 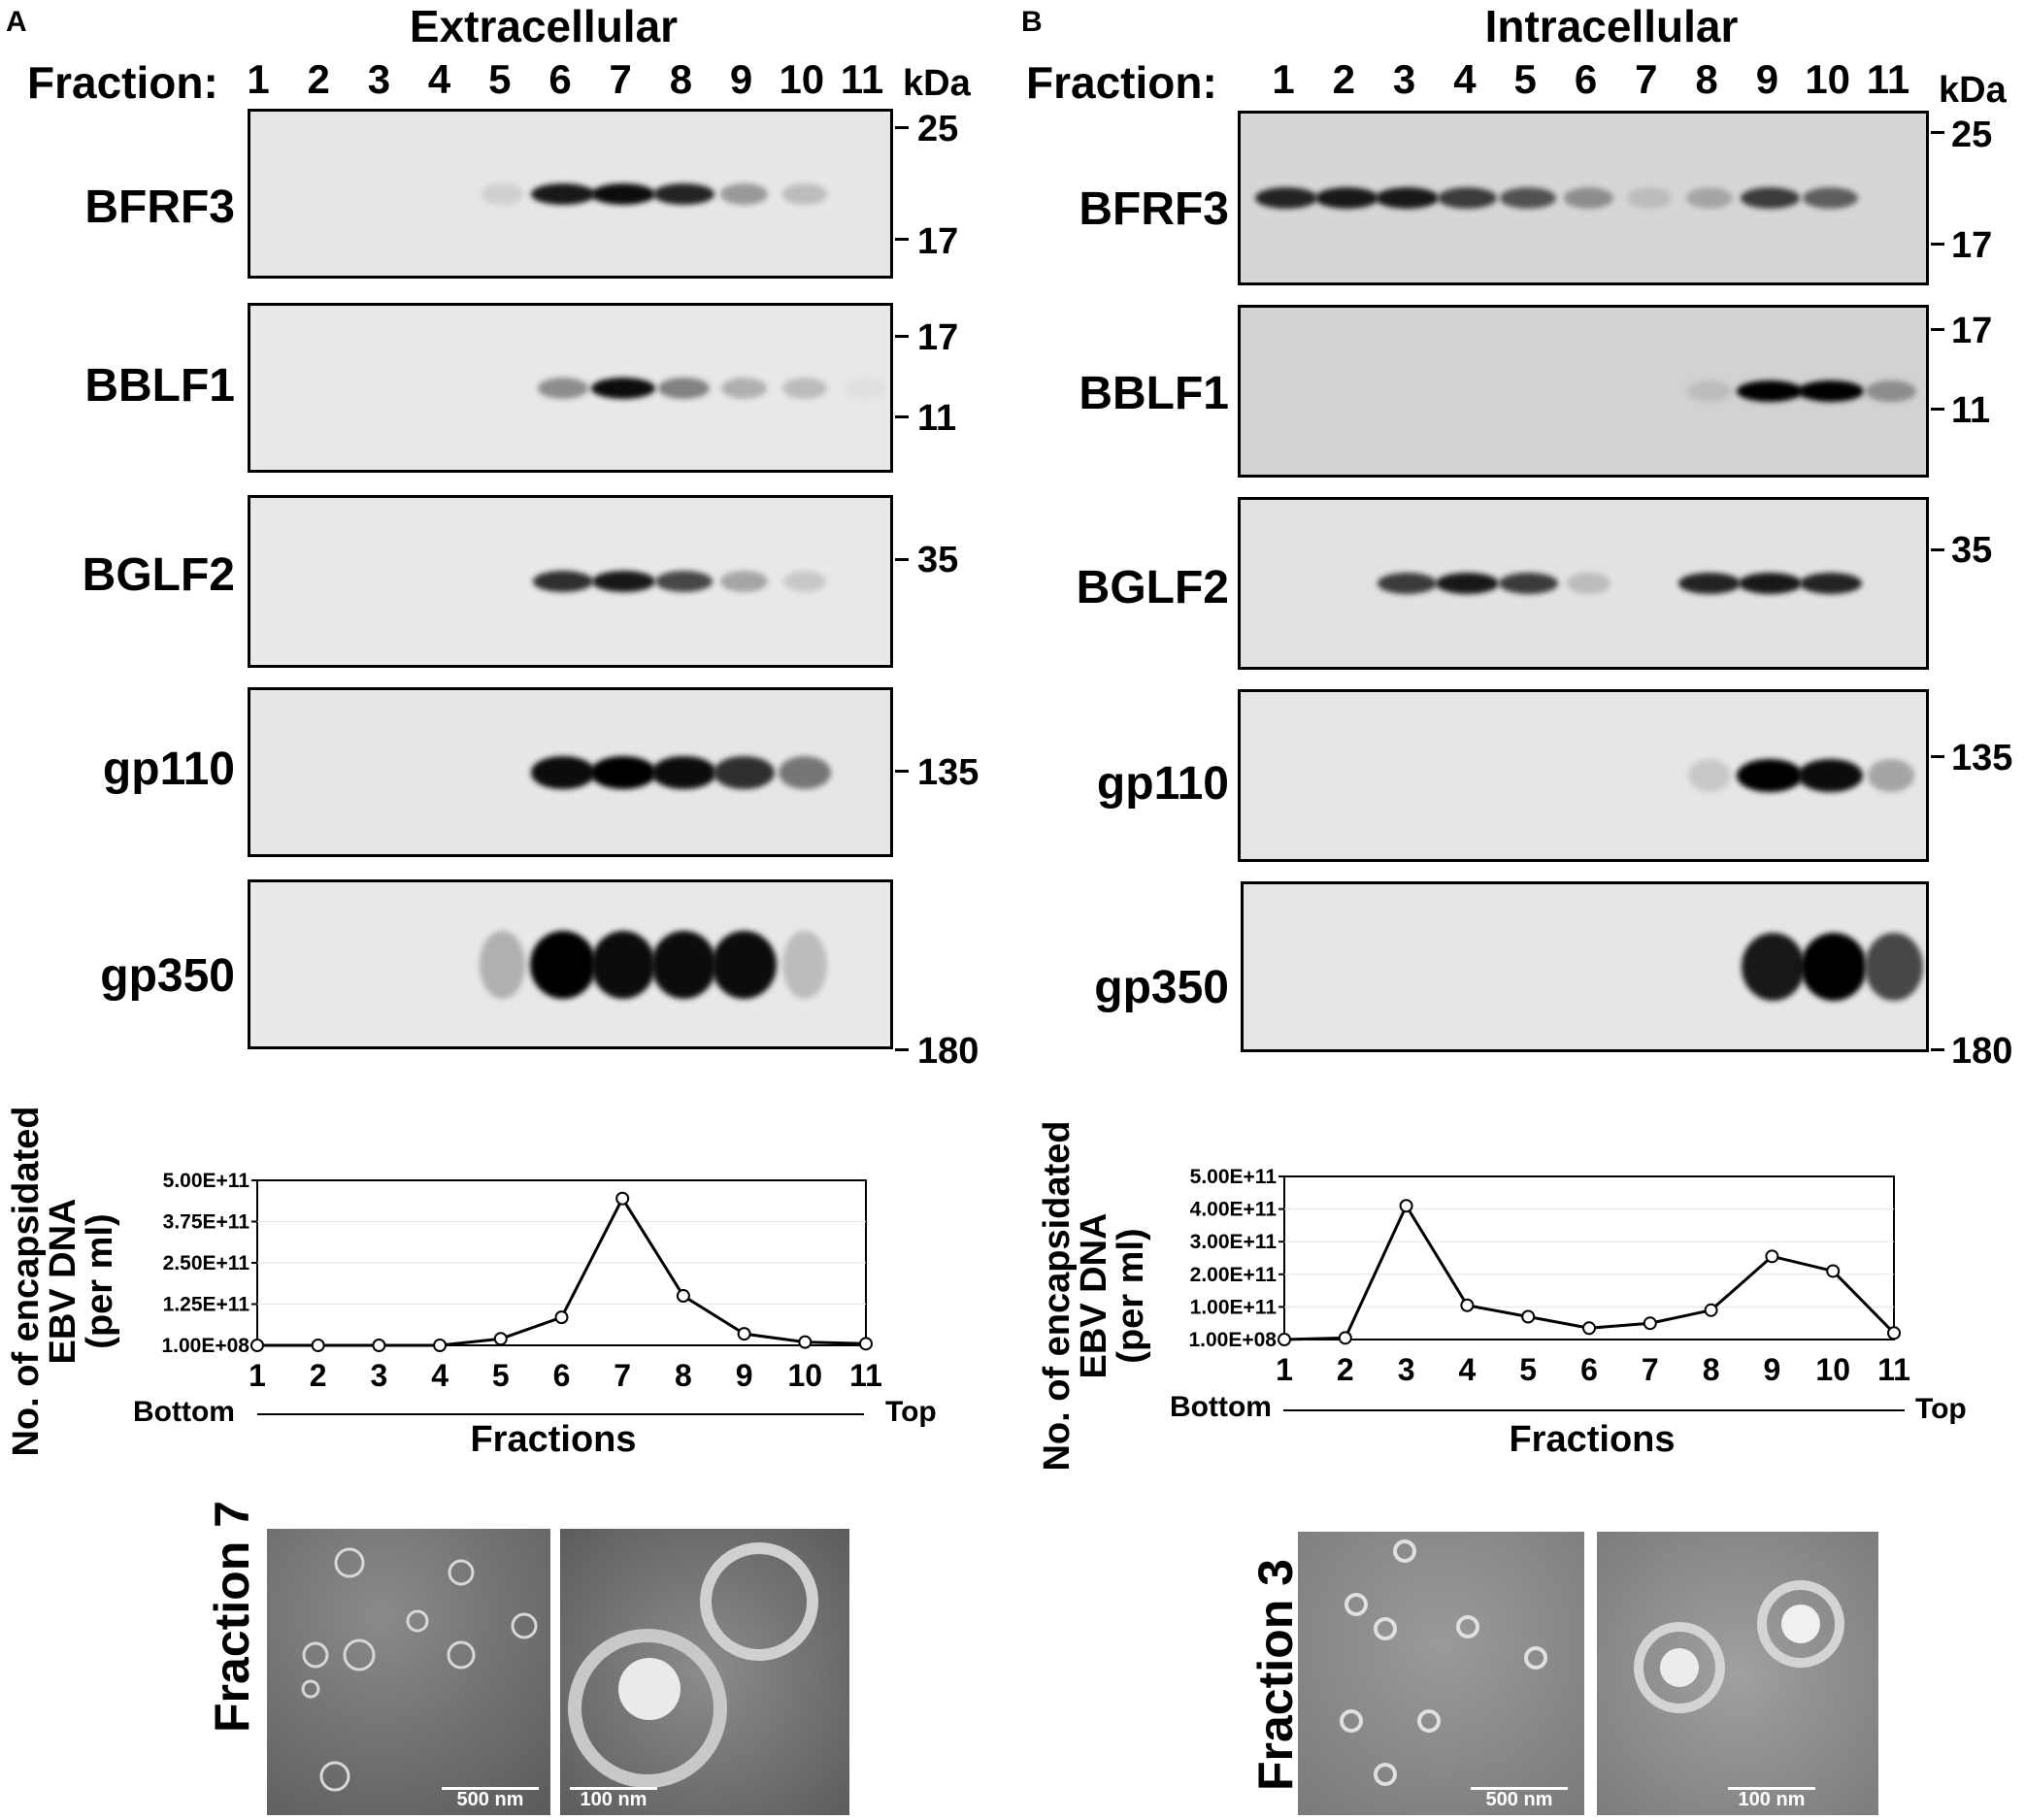 I want to click on panel-b-fraction-label: Fraction:, so click(x=1121, y=82).